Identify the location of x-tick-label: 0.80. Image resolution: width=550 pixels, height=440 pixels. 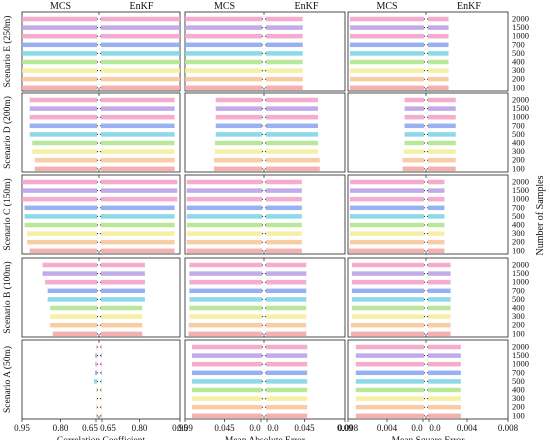
(61, 428).